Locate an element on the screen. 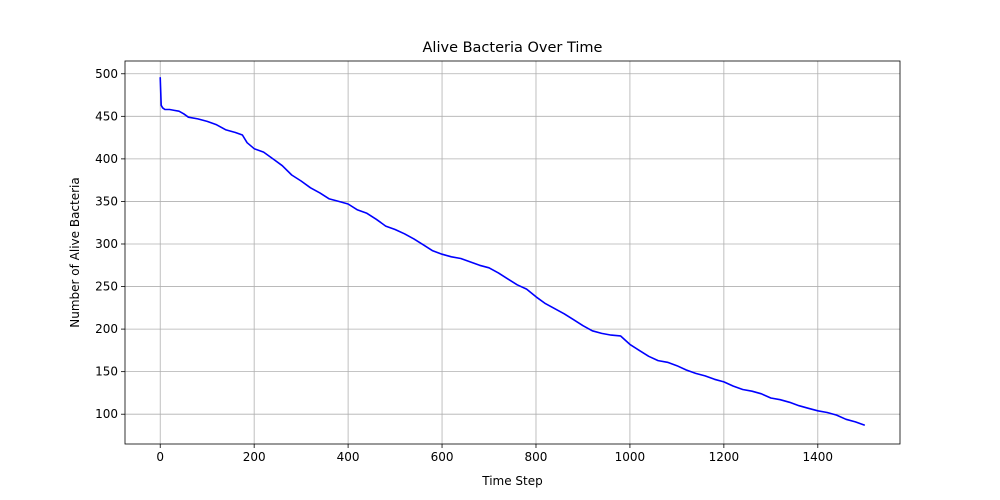 Image resolution: width=1000 pixels, height=500 pixels. chart-title: Alive Bacteria Over Time is located at coordinates (513, 48).